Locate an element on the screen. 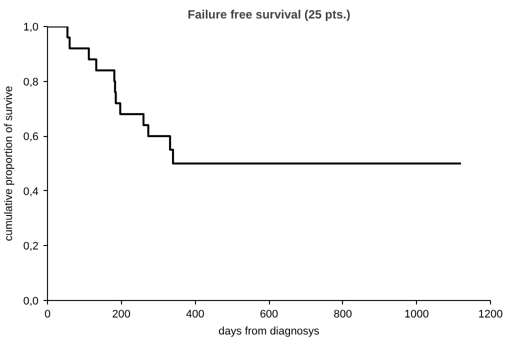 The height and width of the screenshot is (340, 520). y-tick-label: 1,0 is located at coordinates (31, 28).